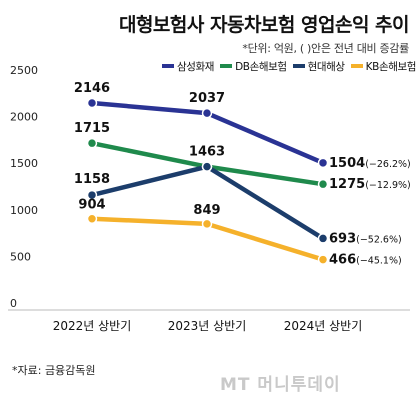  I want to click on y-tick-label: 2500, so click(24, 70).